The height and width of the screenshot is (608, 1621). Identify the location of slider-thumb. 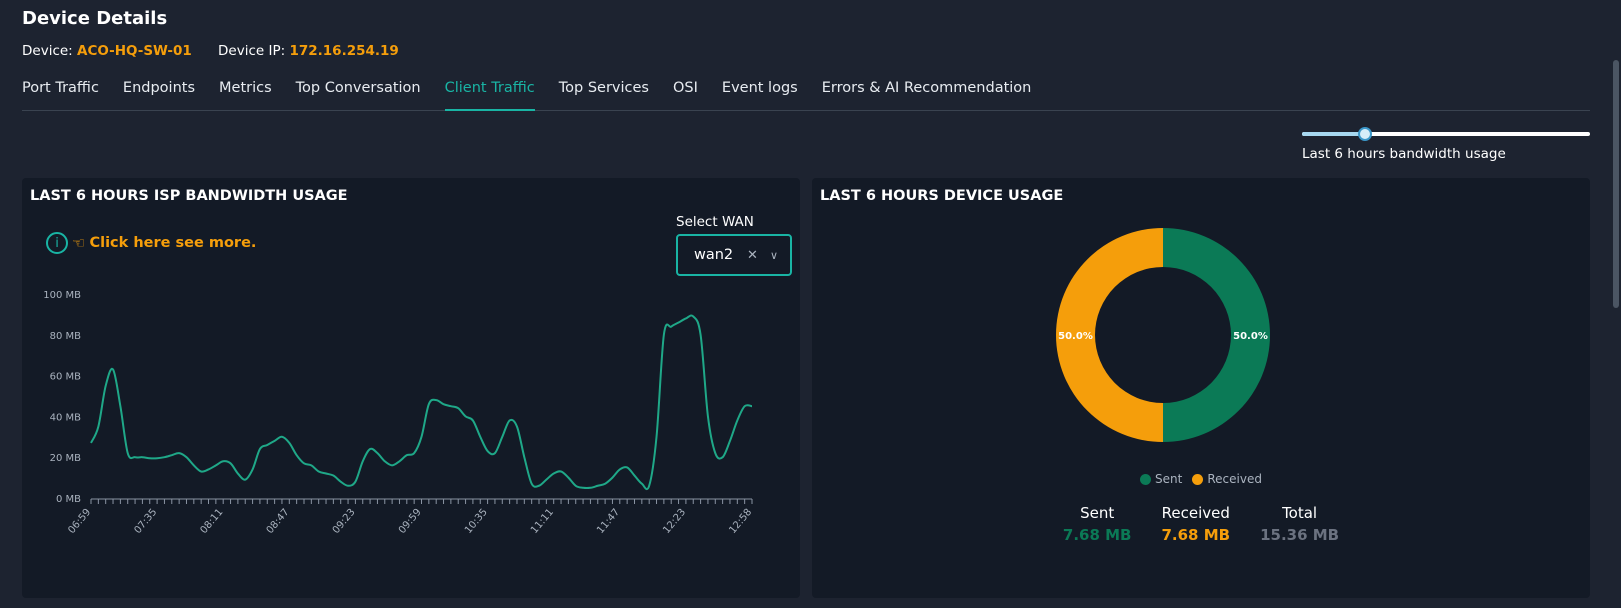
(1365, 134).